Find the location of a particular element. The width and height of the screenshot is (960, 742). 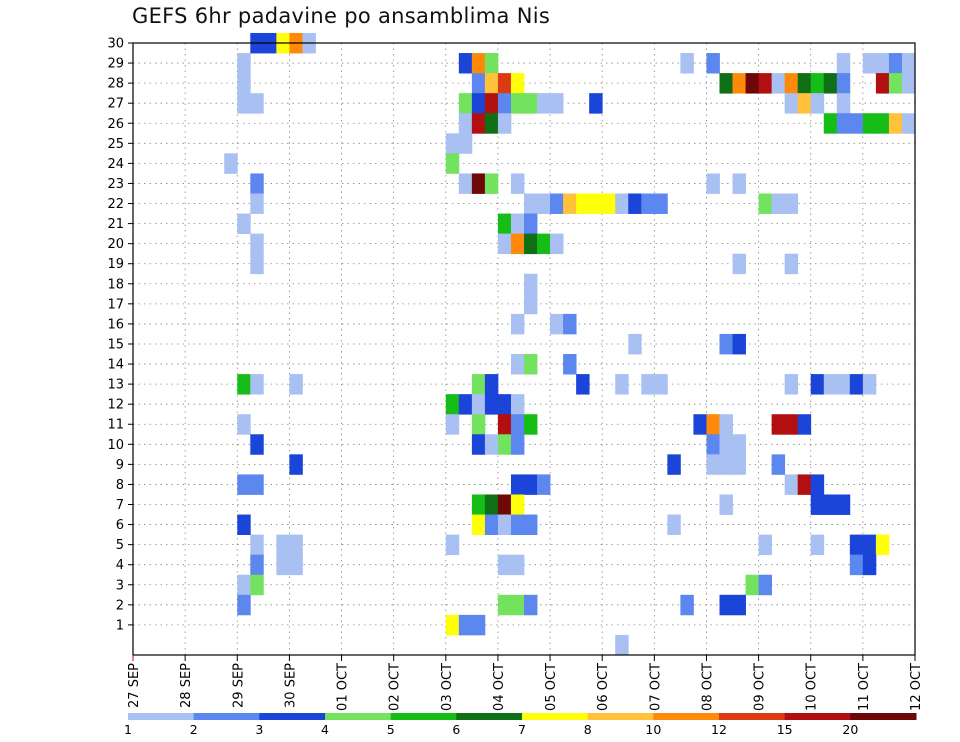

y-tick-label: 20 is located at coordinates (115, 244).